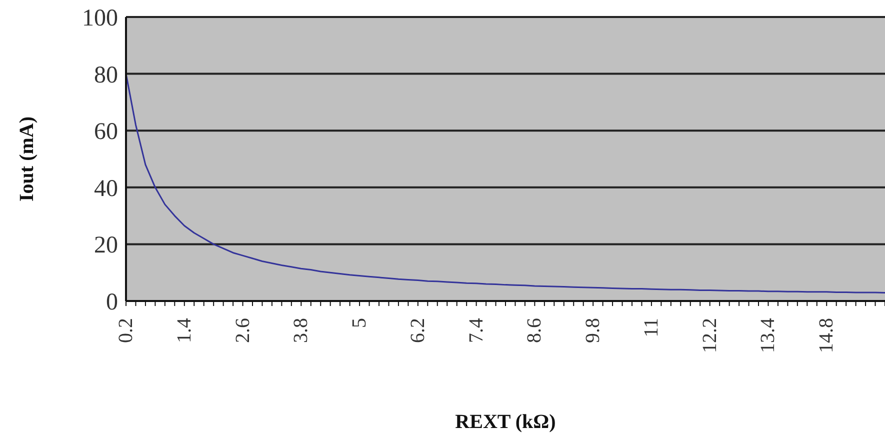 Image resolution: width=885 pixels, height=445 pixels. I want to click on y-tick-label: 100, so click(100, 19).